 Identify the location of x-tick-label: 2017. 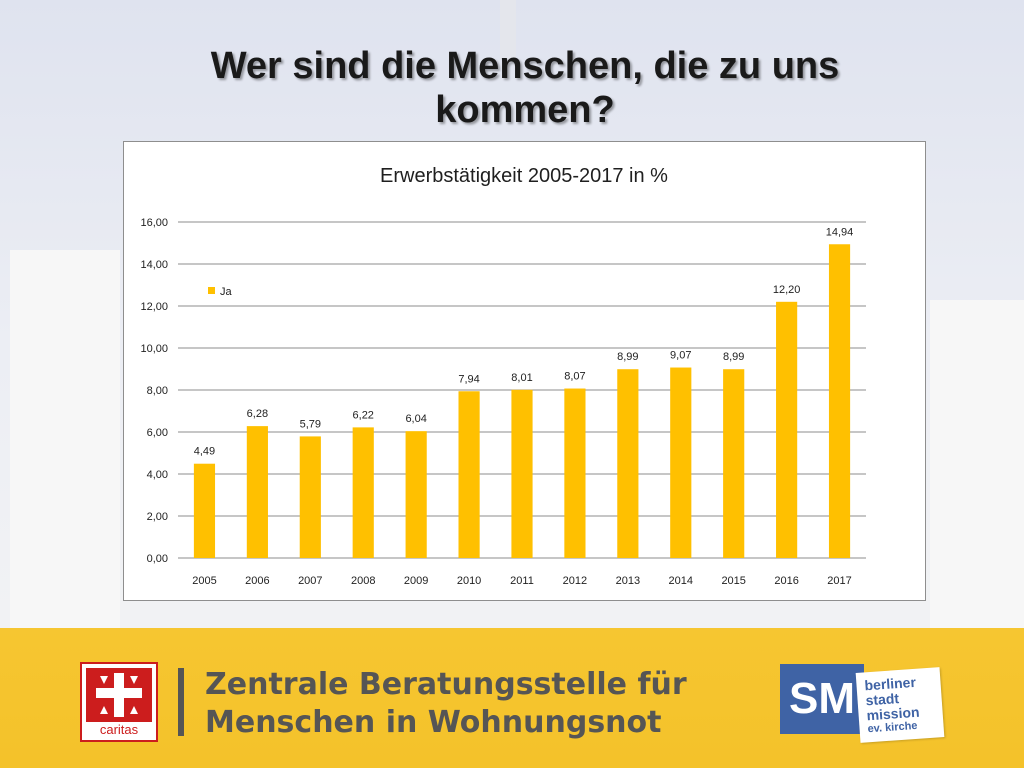
(839, 581).